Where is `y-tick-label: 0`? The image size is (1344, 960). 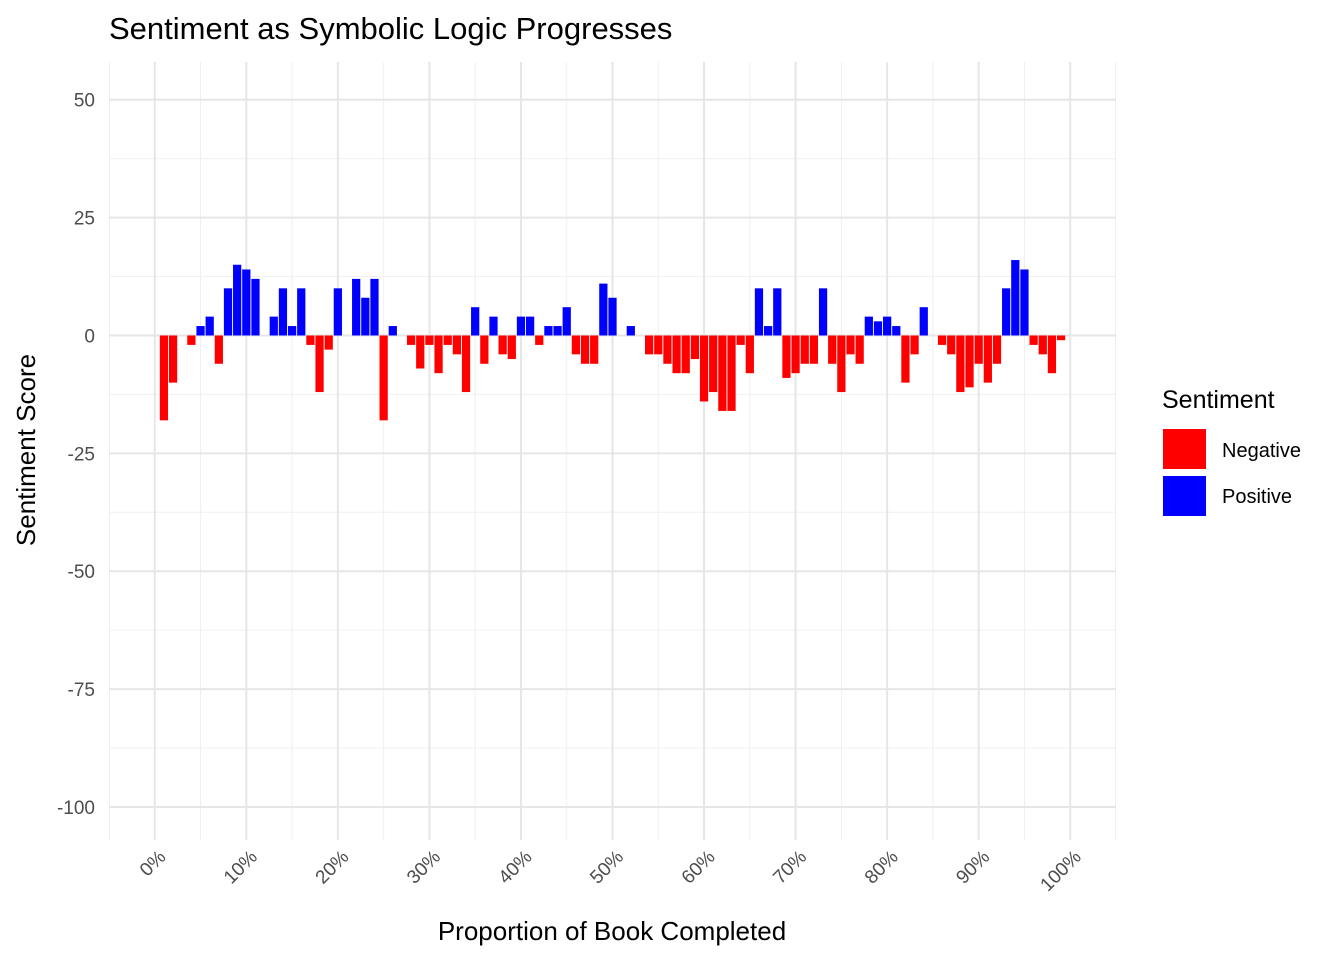
y-tick-label: 0 is located at coordinates (89, 336).